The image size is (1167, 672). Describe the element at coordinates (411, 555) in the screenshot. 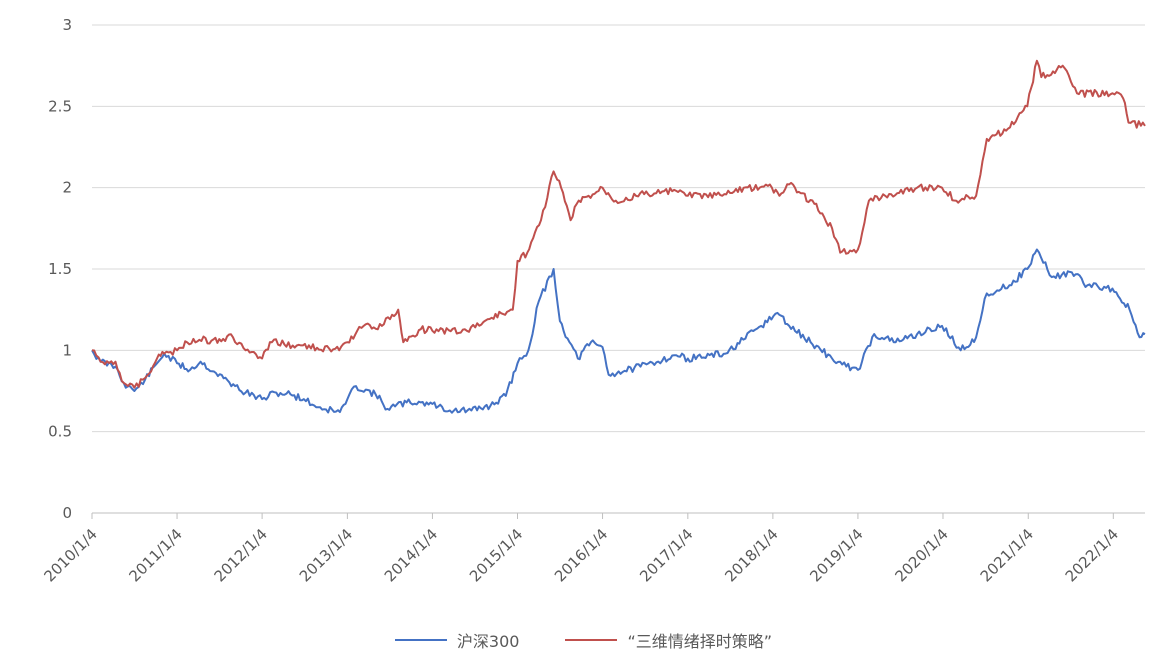

I see `x-tick-label: 2014/1/4` at that location.